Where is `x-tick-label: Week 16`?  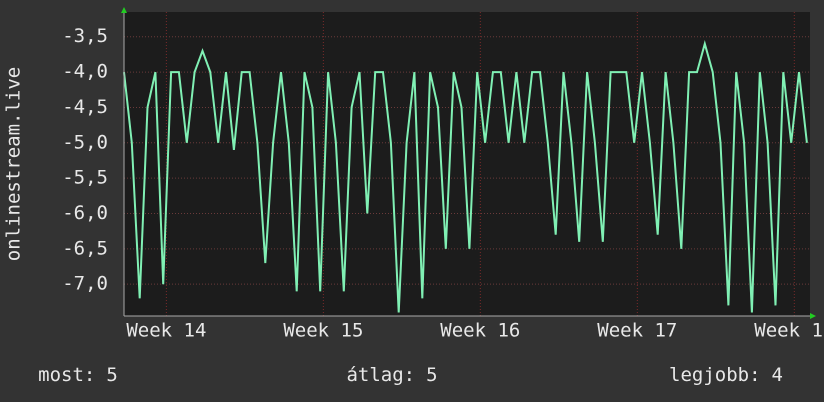 x-tick-label: Week 16 is located at coordinates (480, 331).